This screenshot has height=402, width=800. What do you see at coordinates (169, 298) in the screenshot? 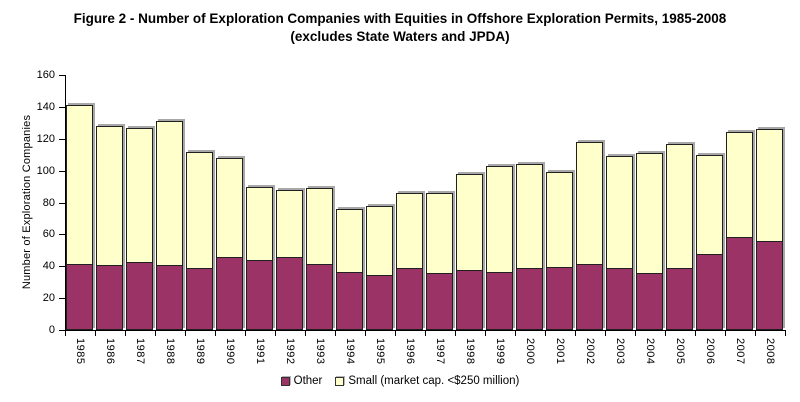
I see `bar-segment-other-1988` at bounding box center [169, 298].